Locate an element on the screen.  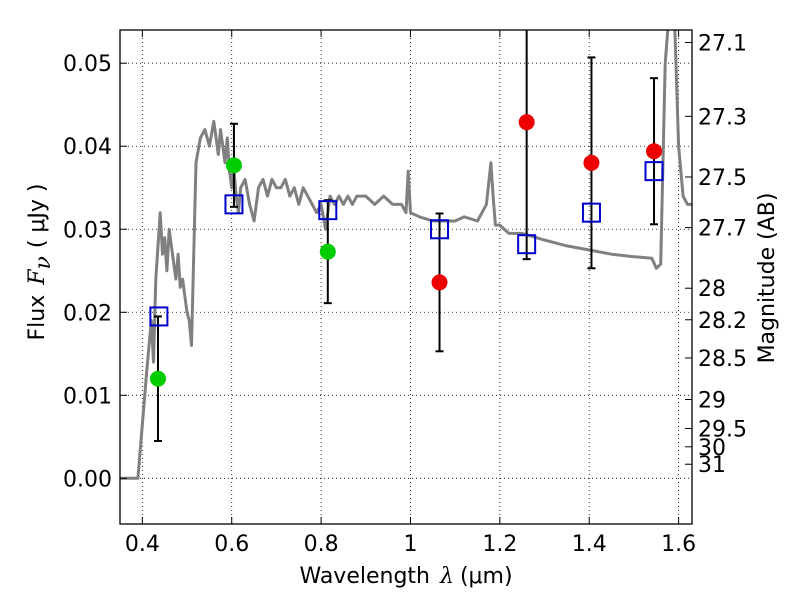
y2-tick-label: 27.3 is located at coordinates (722, 117).